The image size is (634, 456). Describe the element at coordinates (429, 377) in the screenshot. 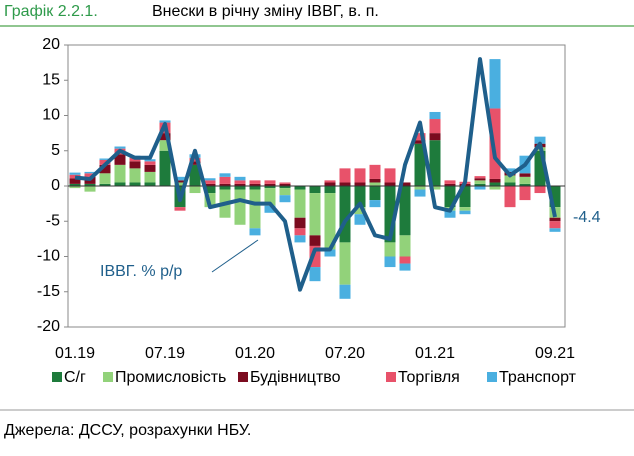

I see `legend-label: Торгівля` at that location.